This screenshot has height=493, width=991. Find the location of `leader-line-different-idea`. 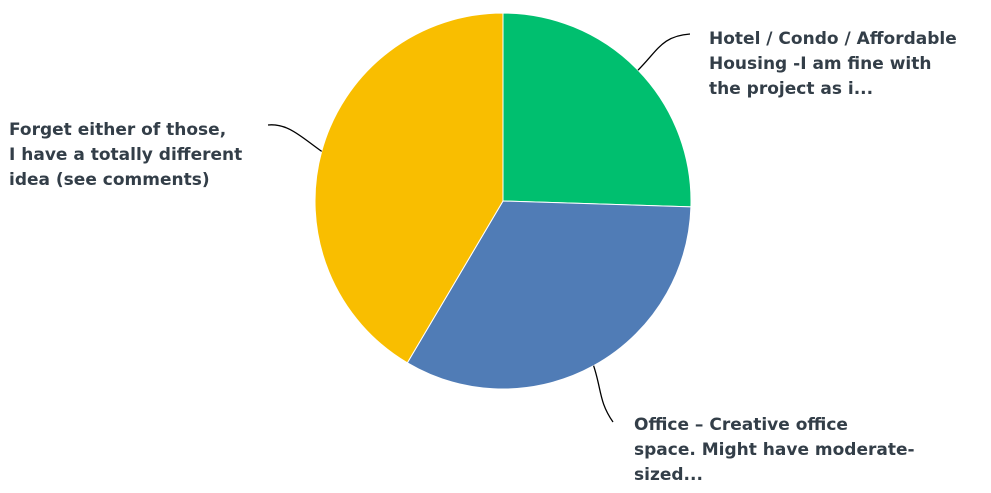

leader-line-different-idea is located at coordinates (295, 138).